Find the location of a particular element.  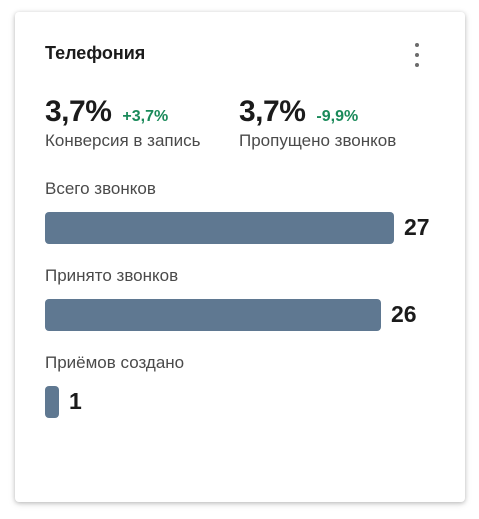

card-title: Телефония is located at coordinates (95, 53).